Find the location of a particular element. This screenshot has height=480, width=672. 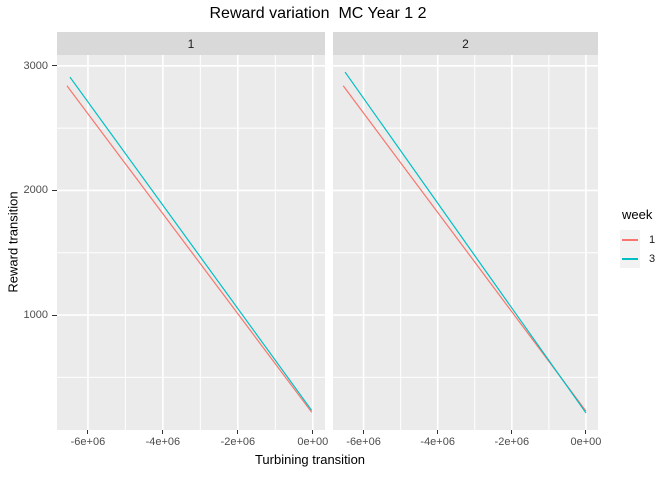

x-axis-title: Turbining transition is located at coordinates (310, 459).